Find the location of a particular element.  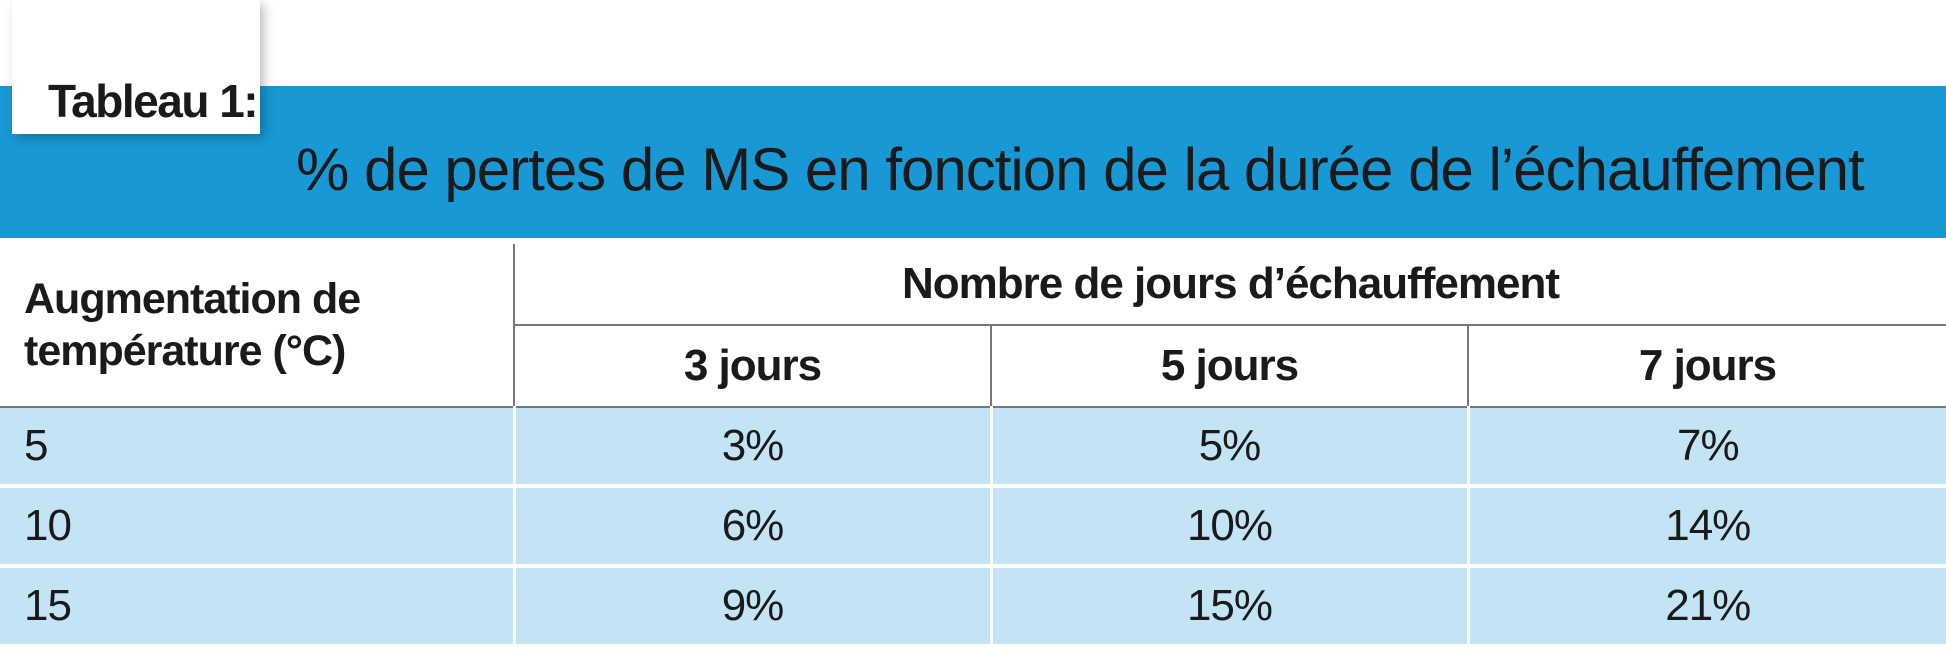

value-cell: 7% is located at coordinates (1707, 447).